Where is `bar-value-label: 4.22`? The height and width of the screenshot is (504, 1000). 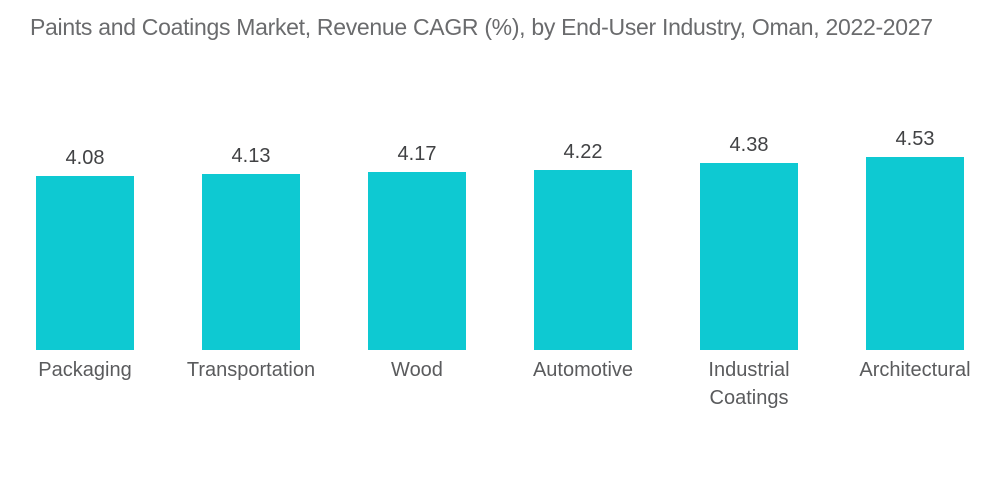 bar-value-label: 4.22 is located at coordinates (583, 152).